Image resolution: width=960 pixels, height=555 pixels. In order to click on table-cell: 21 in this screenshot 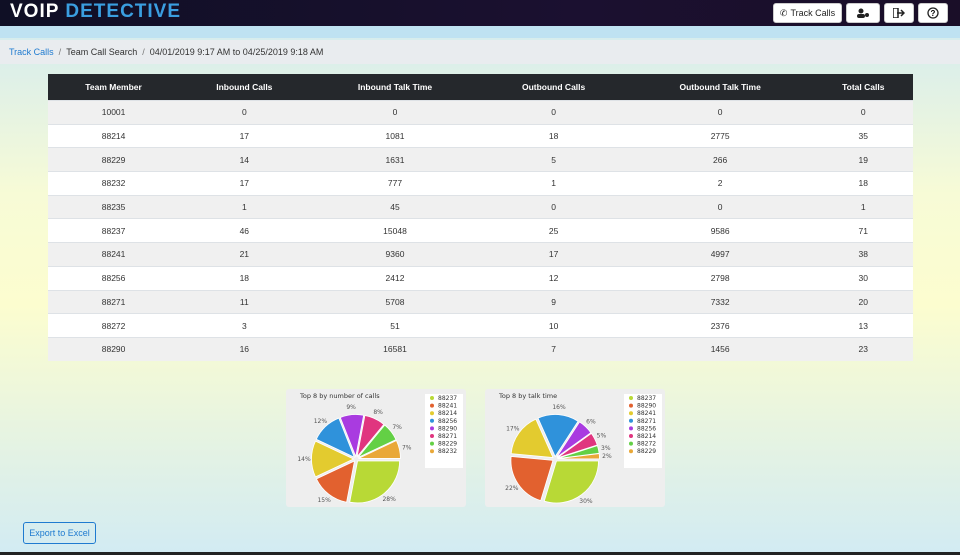, I will do `click(244, 254)`.